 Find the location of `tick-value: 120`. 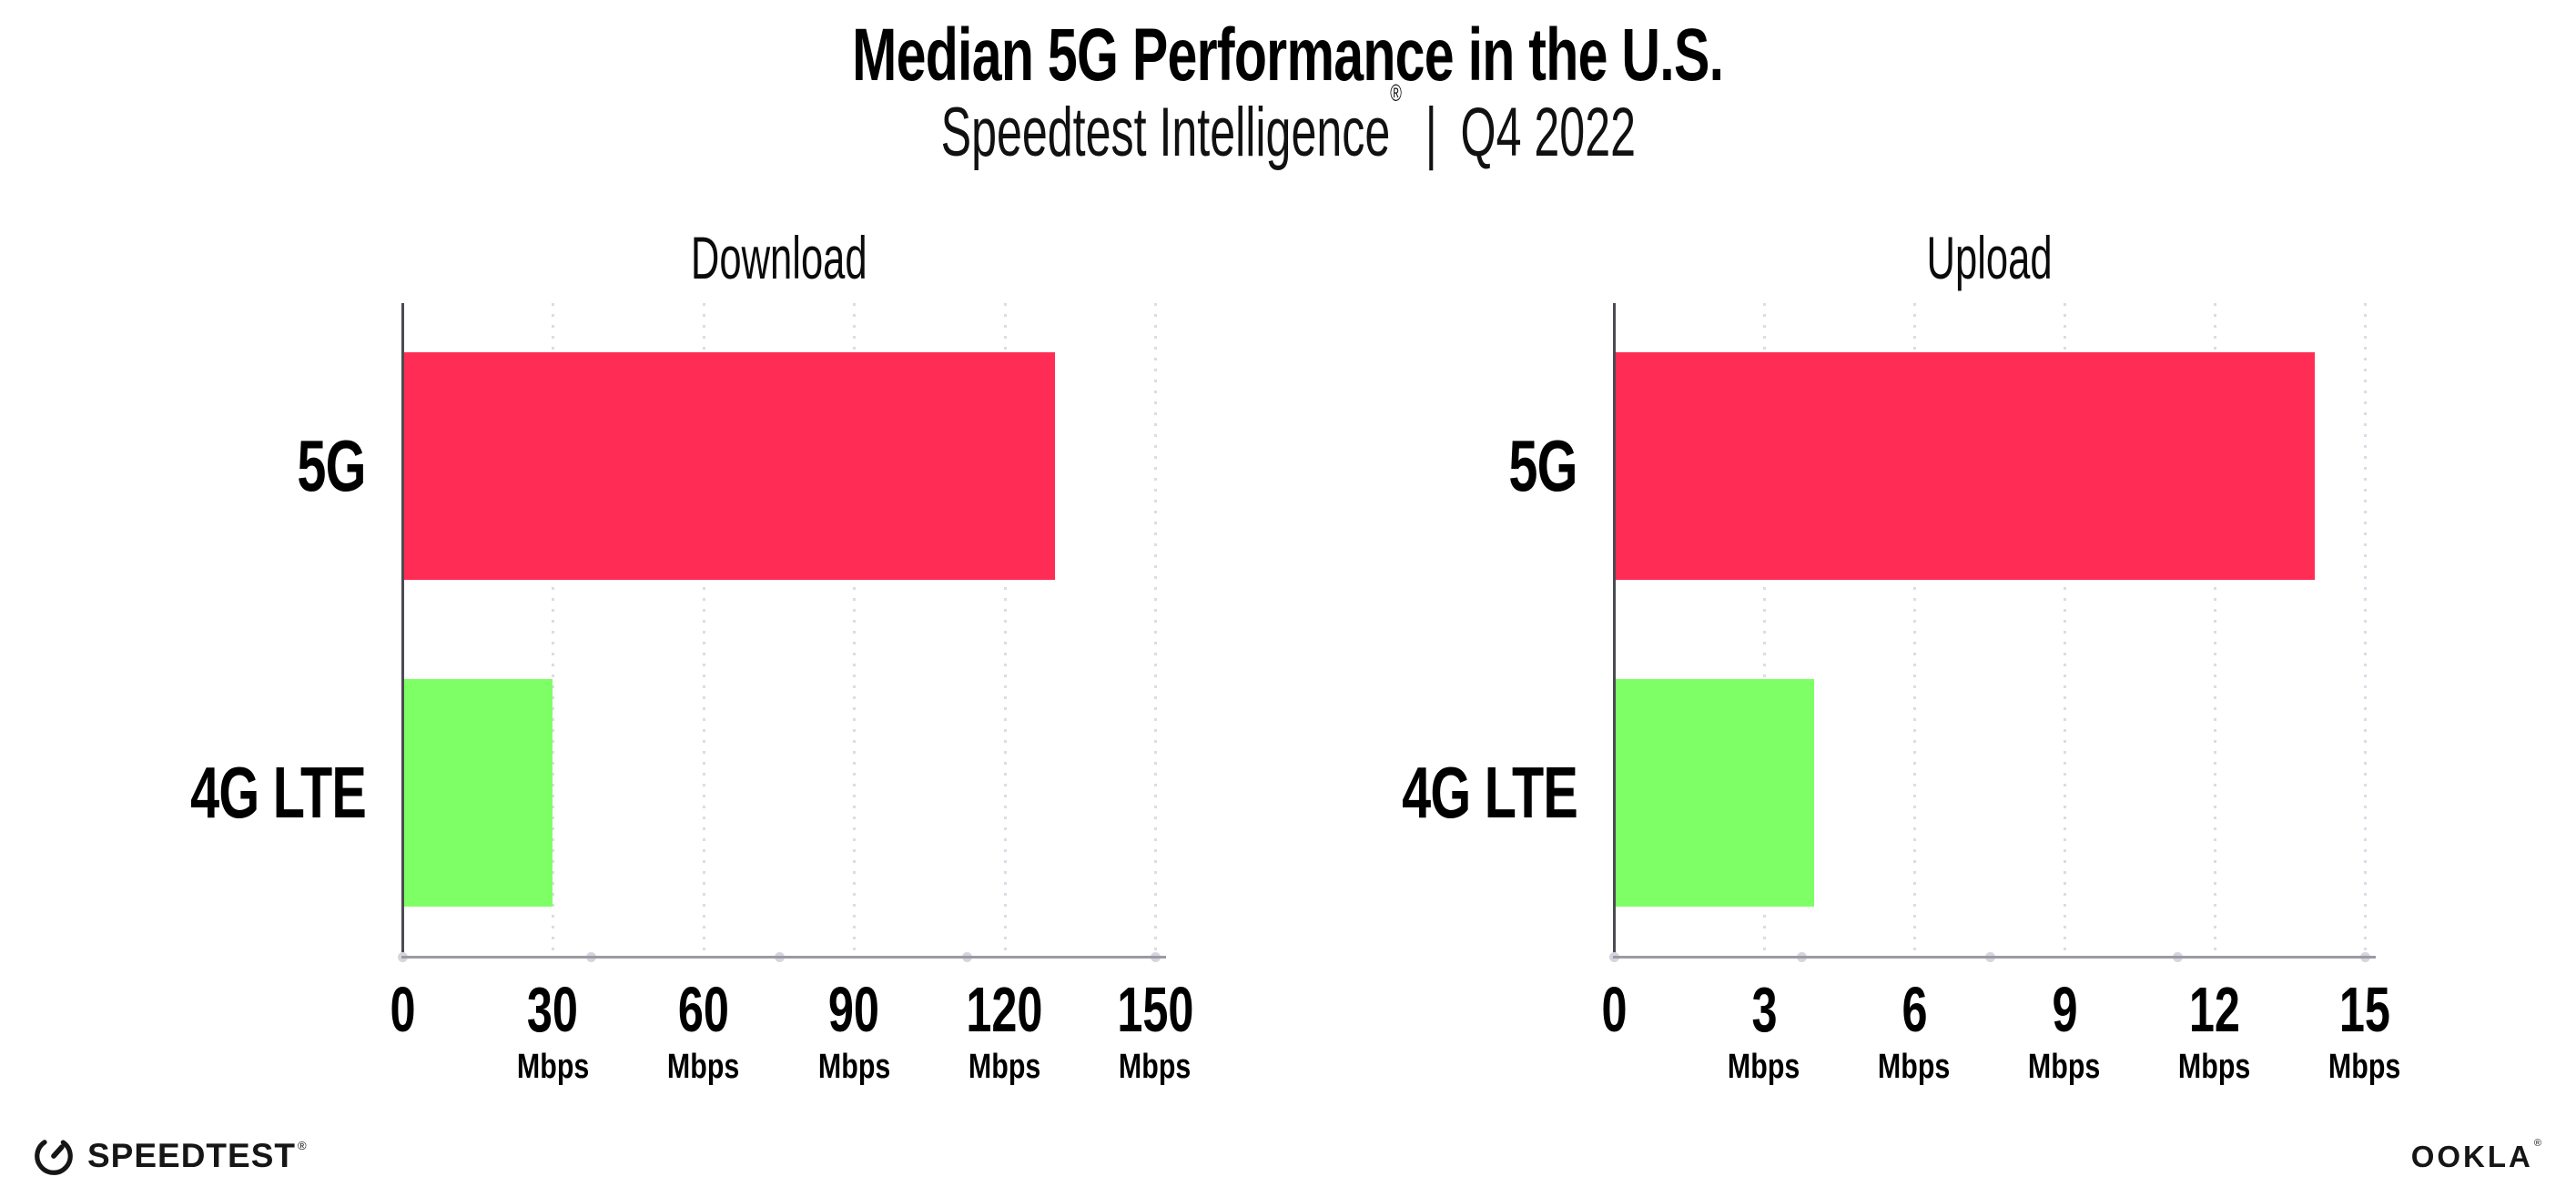

tick-value: 120 is located at coordinates (1005, 1010).